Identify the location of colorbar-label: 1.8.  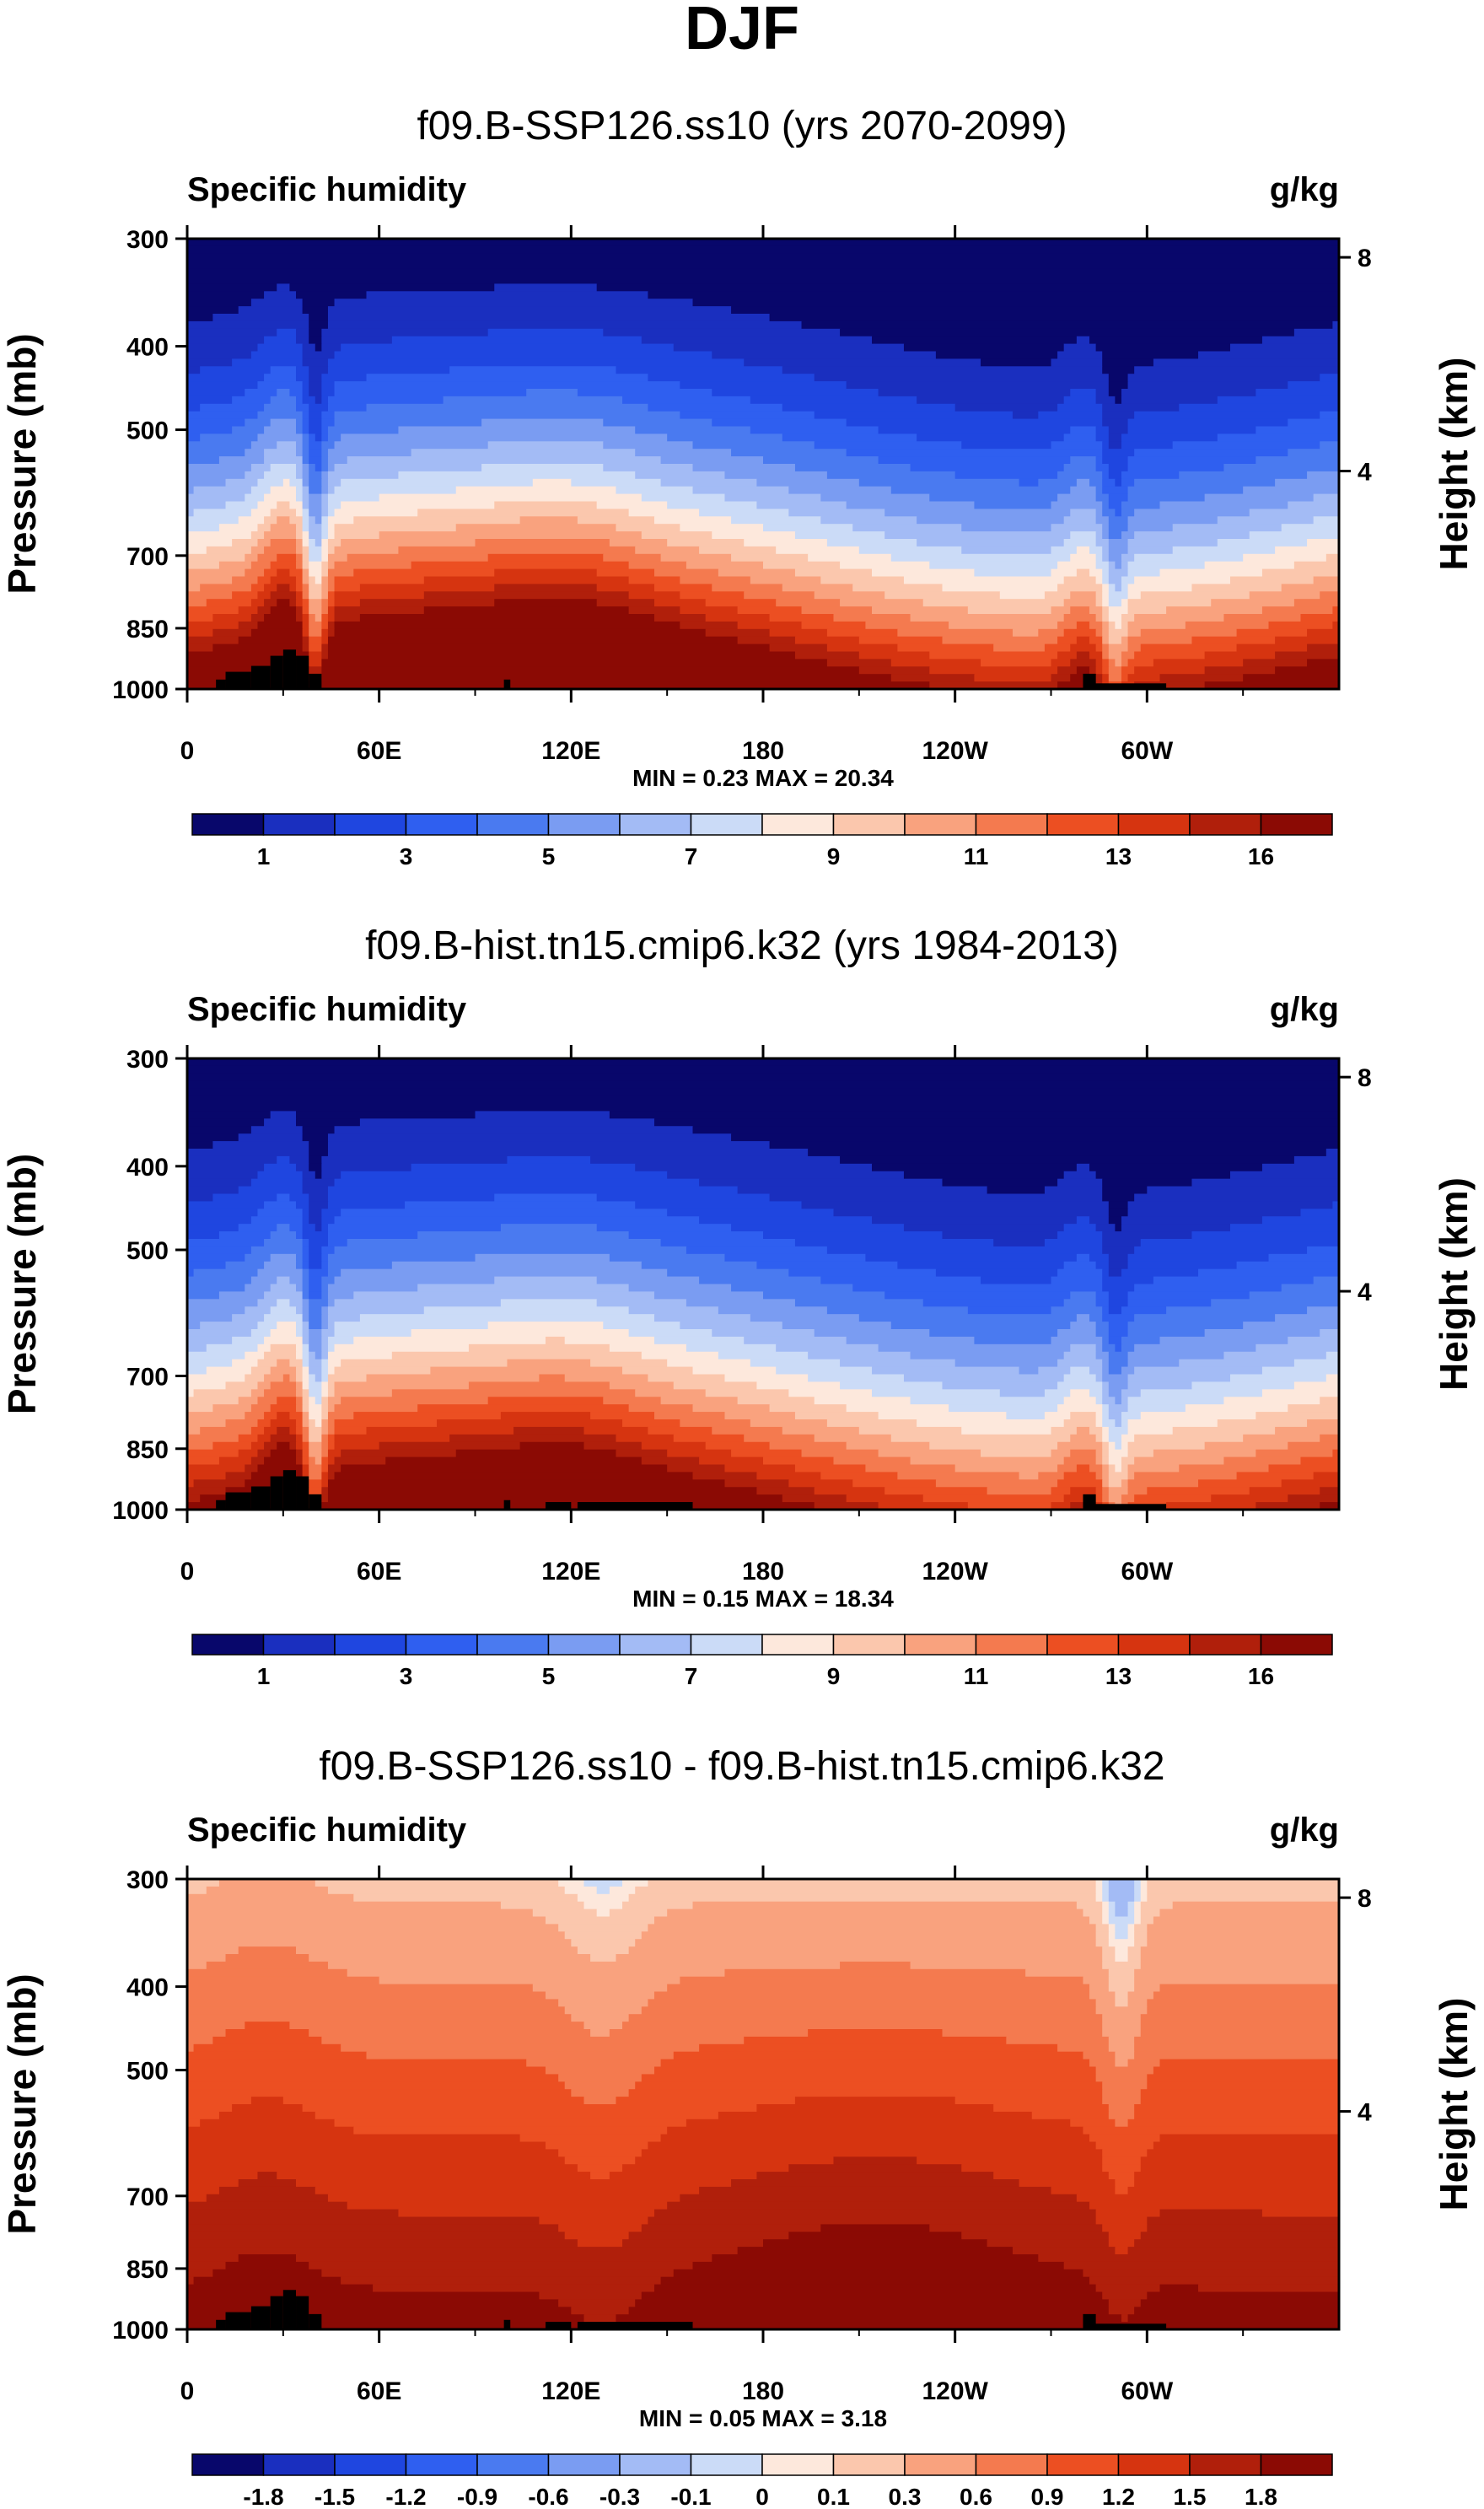
(1261, 2496).